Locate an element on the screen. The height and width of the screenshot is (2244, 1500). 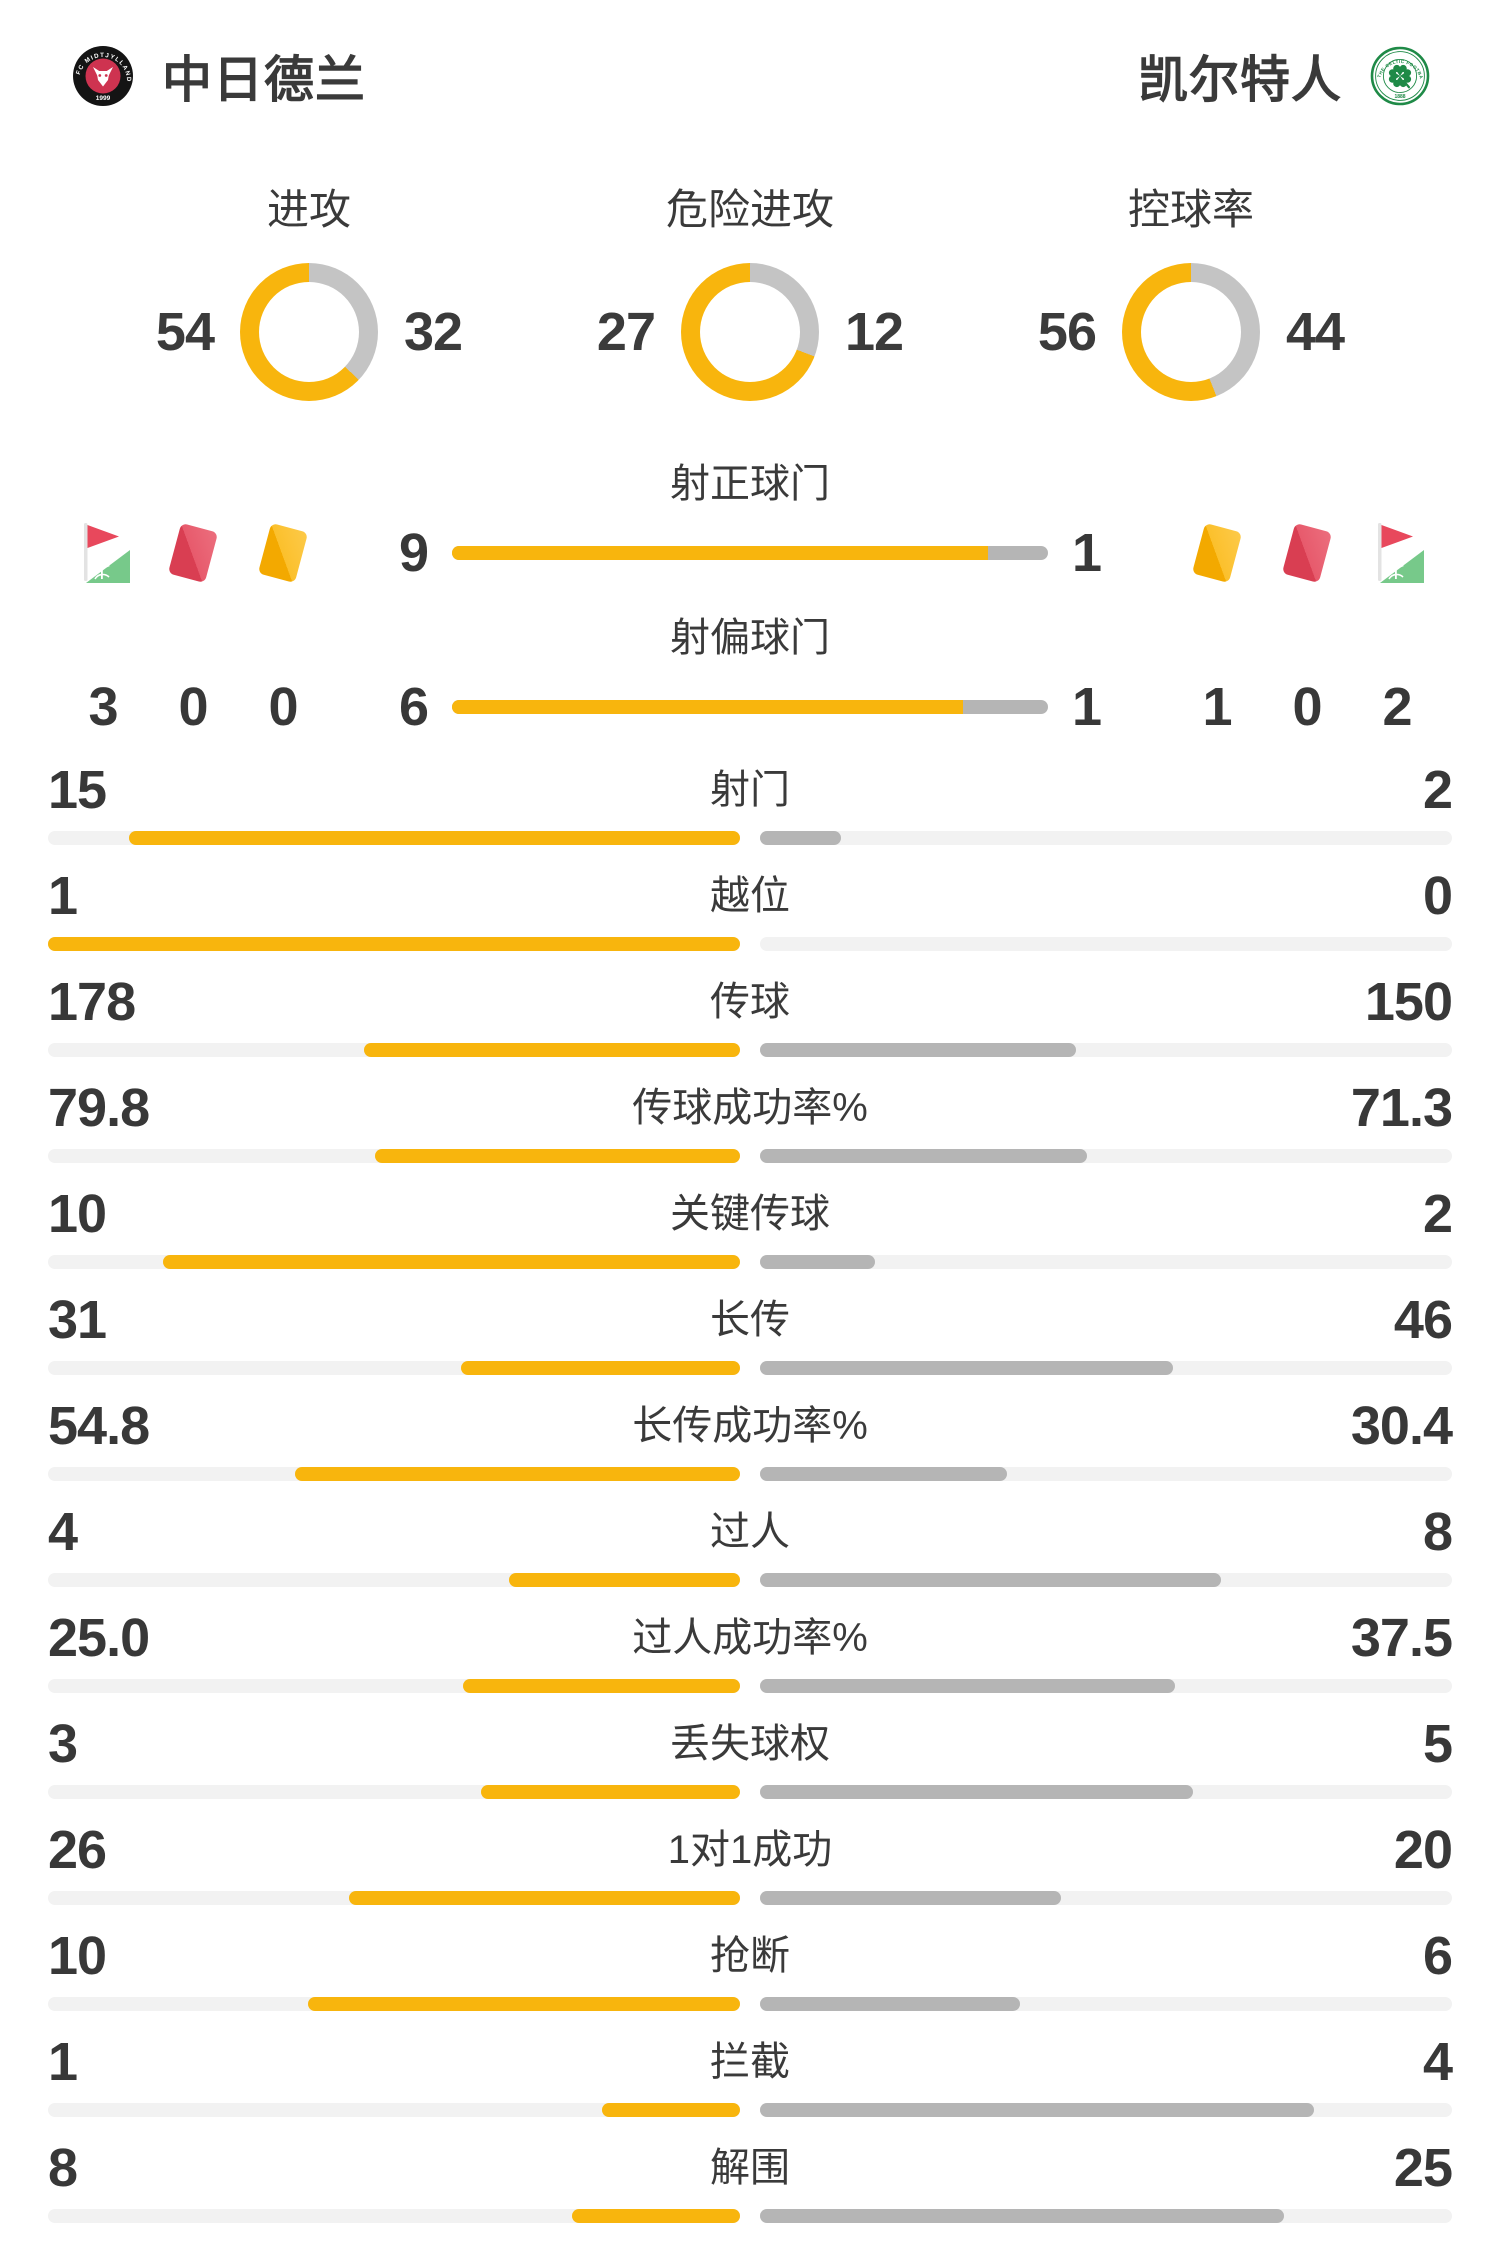
donut-charts: 进攻 54 32 危险进攻 27 12 控球率 56 44 is located at coordinates (750, 288).